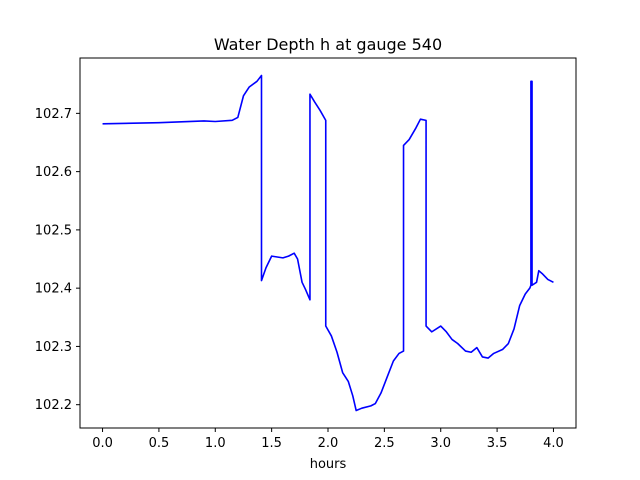 Image resolution: width=640 pixels, height=480 pixels. Describe the element at coordinates (215, 443) in the screenshot. I see `x-tick-label: 1.0` at that location.